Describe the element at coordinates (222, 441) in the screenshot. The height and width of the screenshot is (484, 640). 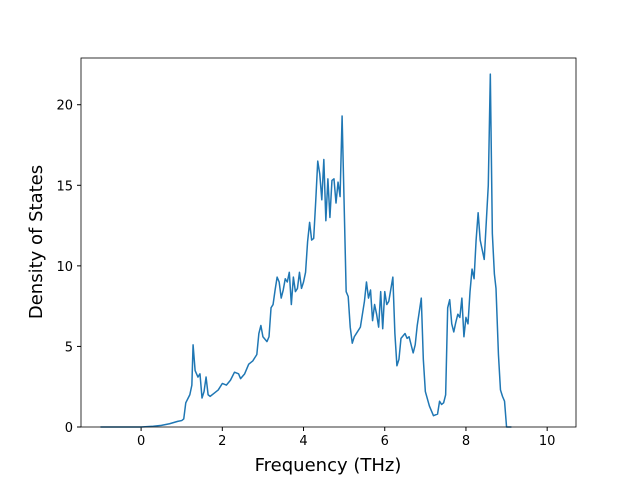
I see `x-tick-label: 2` at that location.